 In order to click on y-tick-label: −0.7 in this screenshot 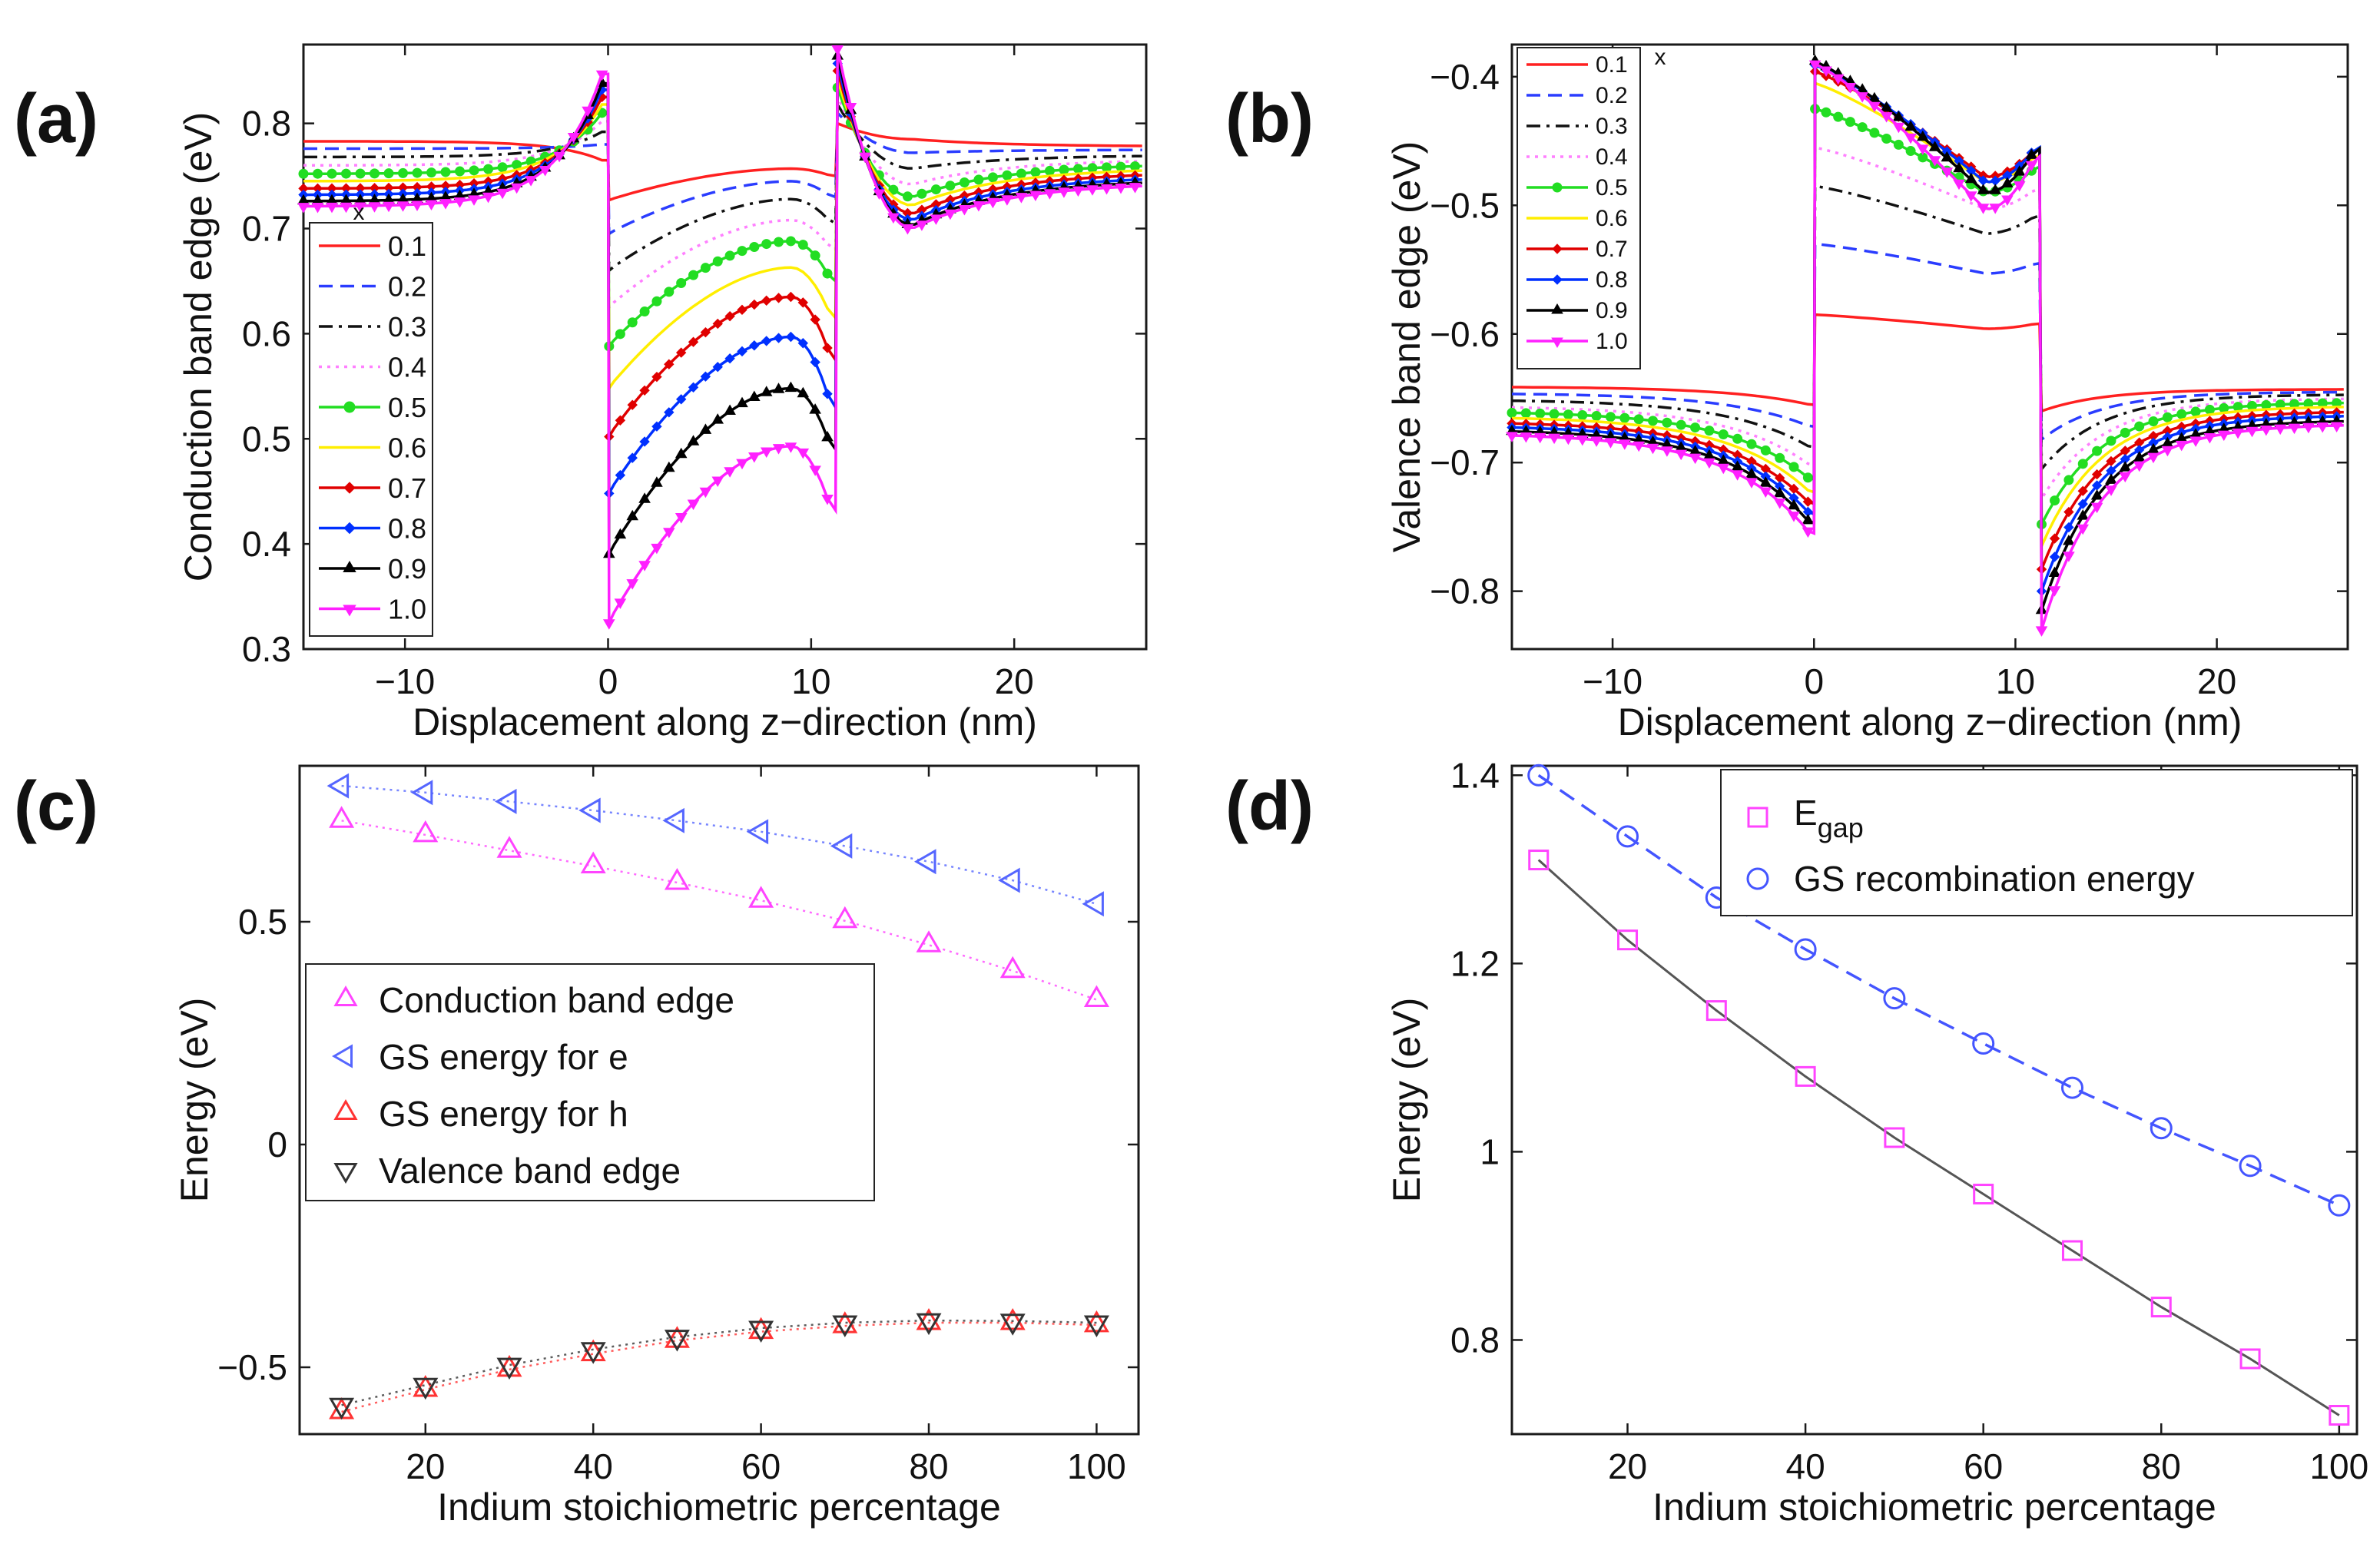, I will do `click(1465, 462)`.